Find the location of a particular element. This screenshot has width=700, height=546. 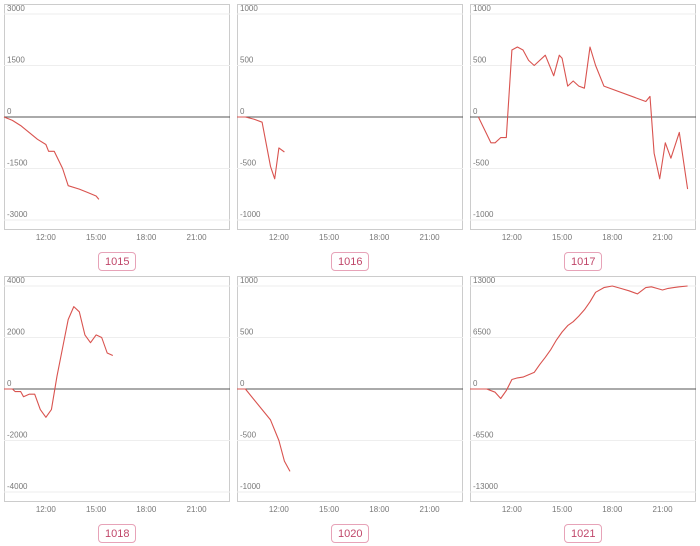

y-tick-label: -6500 is located at coordinates (483, 435).